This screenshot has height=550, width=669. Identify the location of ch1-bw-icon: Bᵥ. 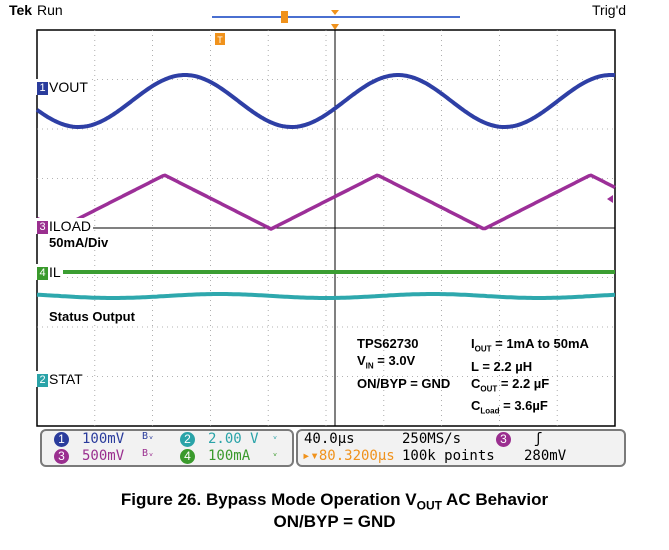
(148, 436).